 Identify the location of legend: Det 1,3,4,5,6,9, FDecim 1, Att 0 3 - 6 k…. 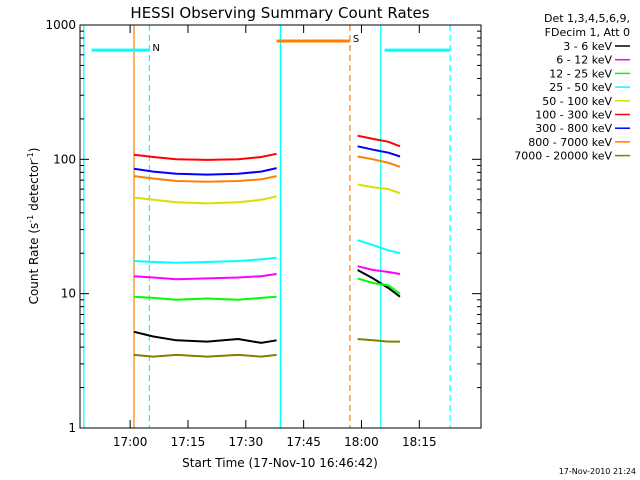
(572, 87).